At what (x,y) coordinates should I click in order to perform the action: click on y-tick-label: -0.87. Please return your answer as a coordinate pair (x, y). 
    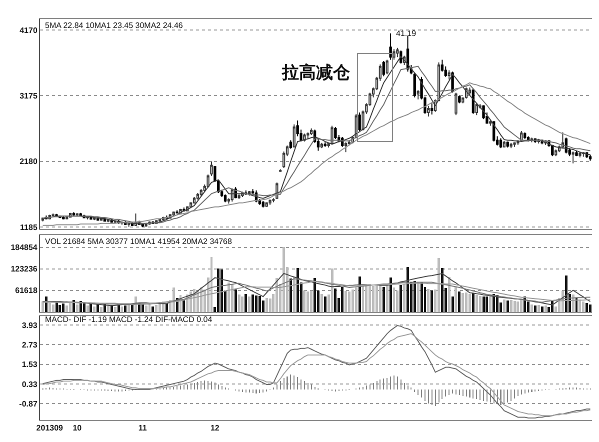
    Looking at the image, I should click on (28, 403).